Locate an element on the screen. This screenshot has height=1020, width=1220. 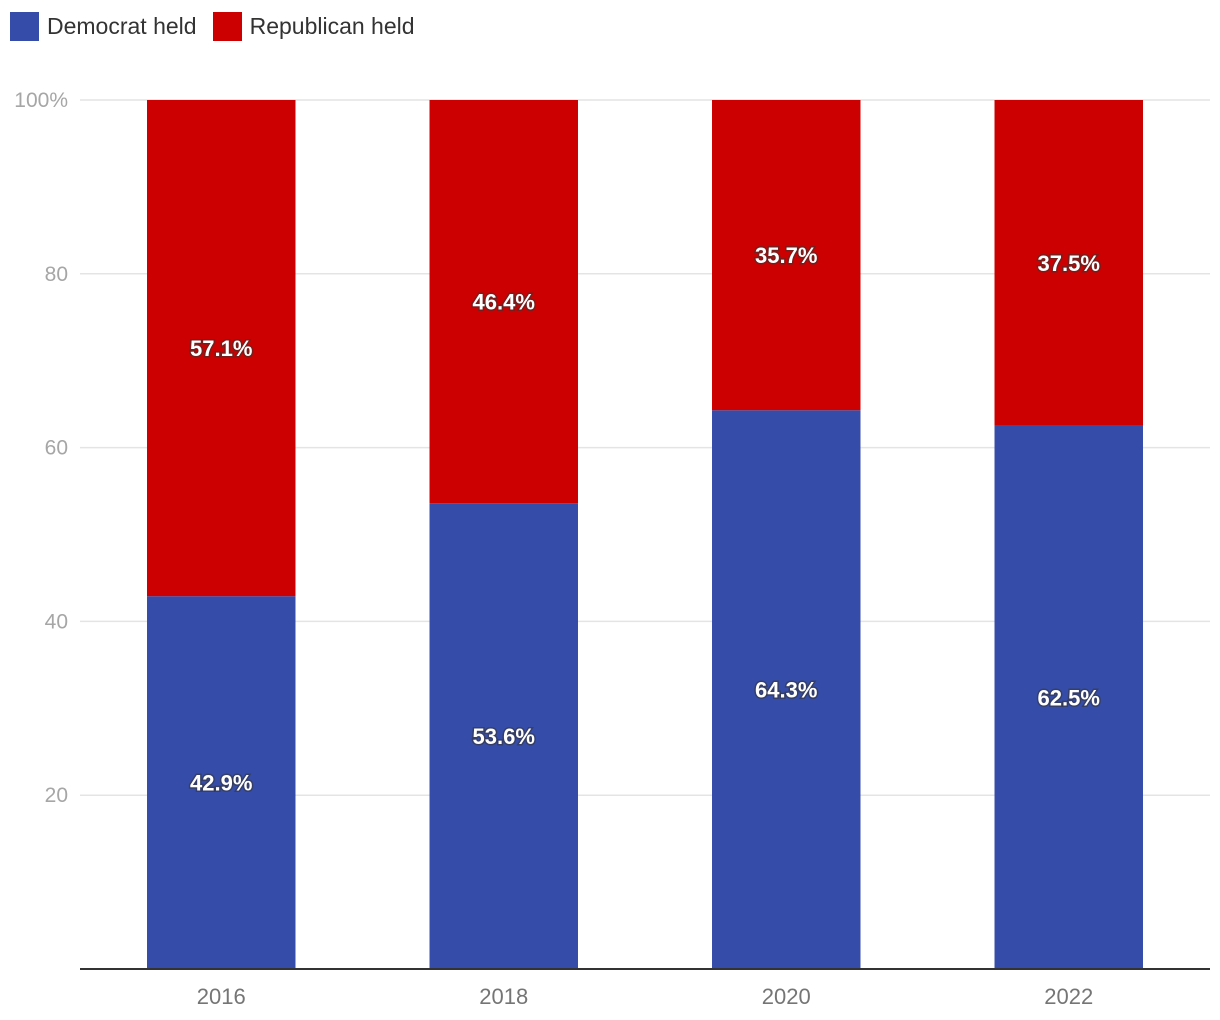
legend-swatch-republican is located at coordinates (227, 26).